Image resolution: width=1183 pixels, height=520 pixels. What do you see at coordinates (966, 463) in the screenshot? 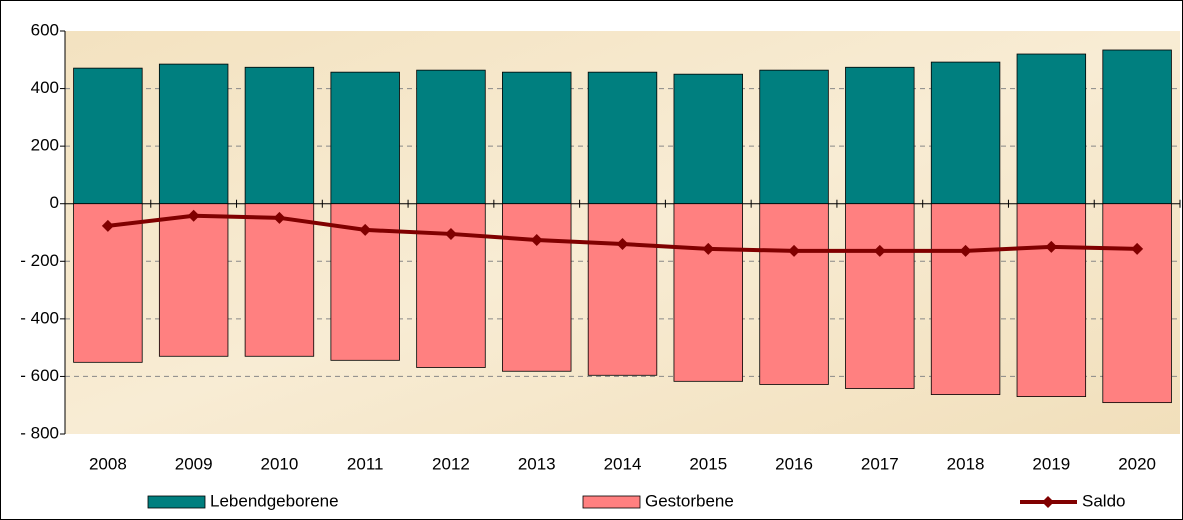
I see `x-tick-label: 2018` at bounding box center [966, 463].